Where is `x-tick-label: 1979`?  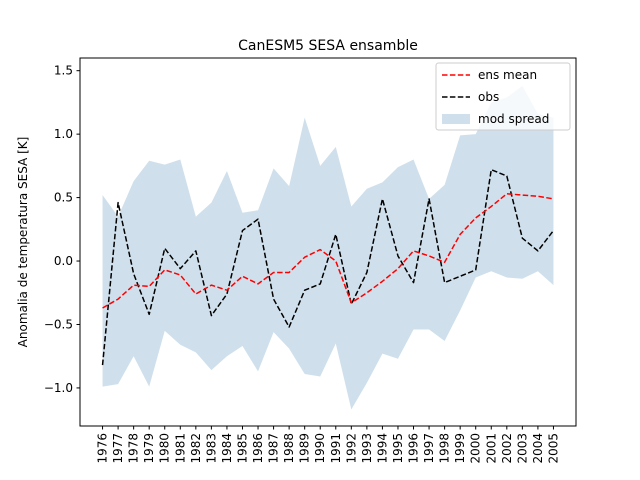 x-tick-label: 1979 is located at coordinates (149, 448).